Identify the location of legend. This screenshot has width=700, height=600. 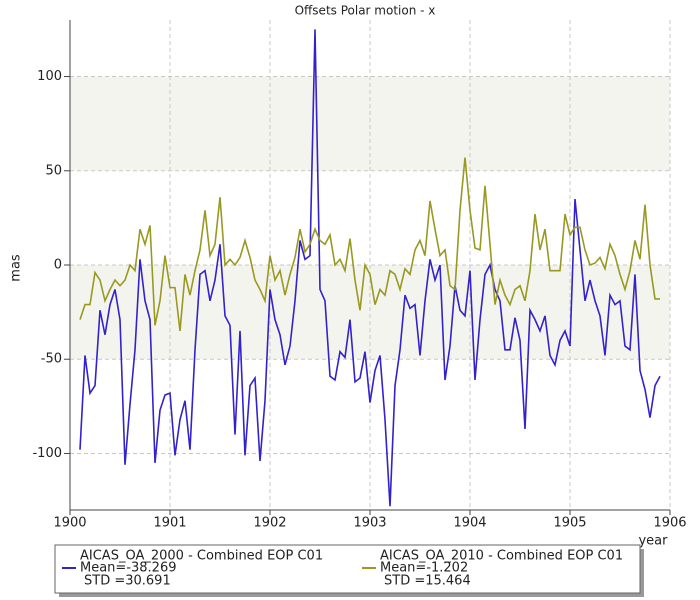
(347, 569).